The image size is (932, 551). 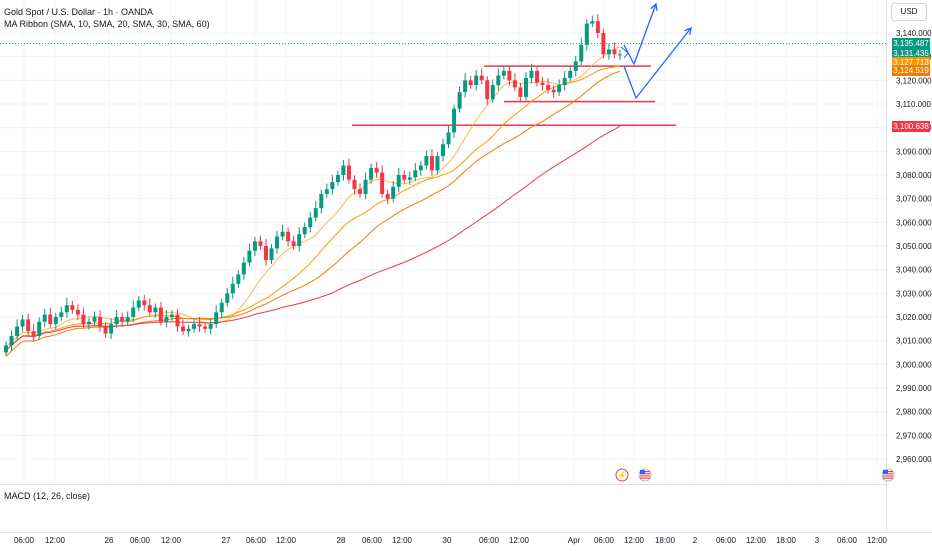 I want to click on y-tick-label: 3,020.000, so click(x=914, y=317).